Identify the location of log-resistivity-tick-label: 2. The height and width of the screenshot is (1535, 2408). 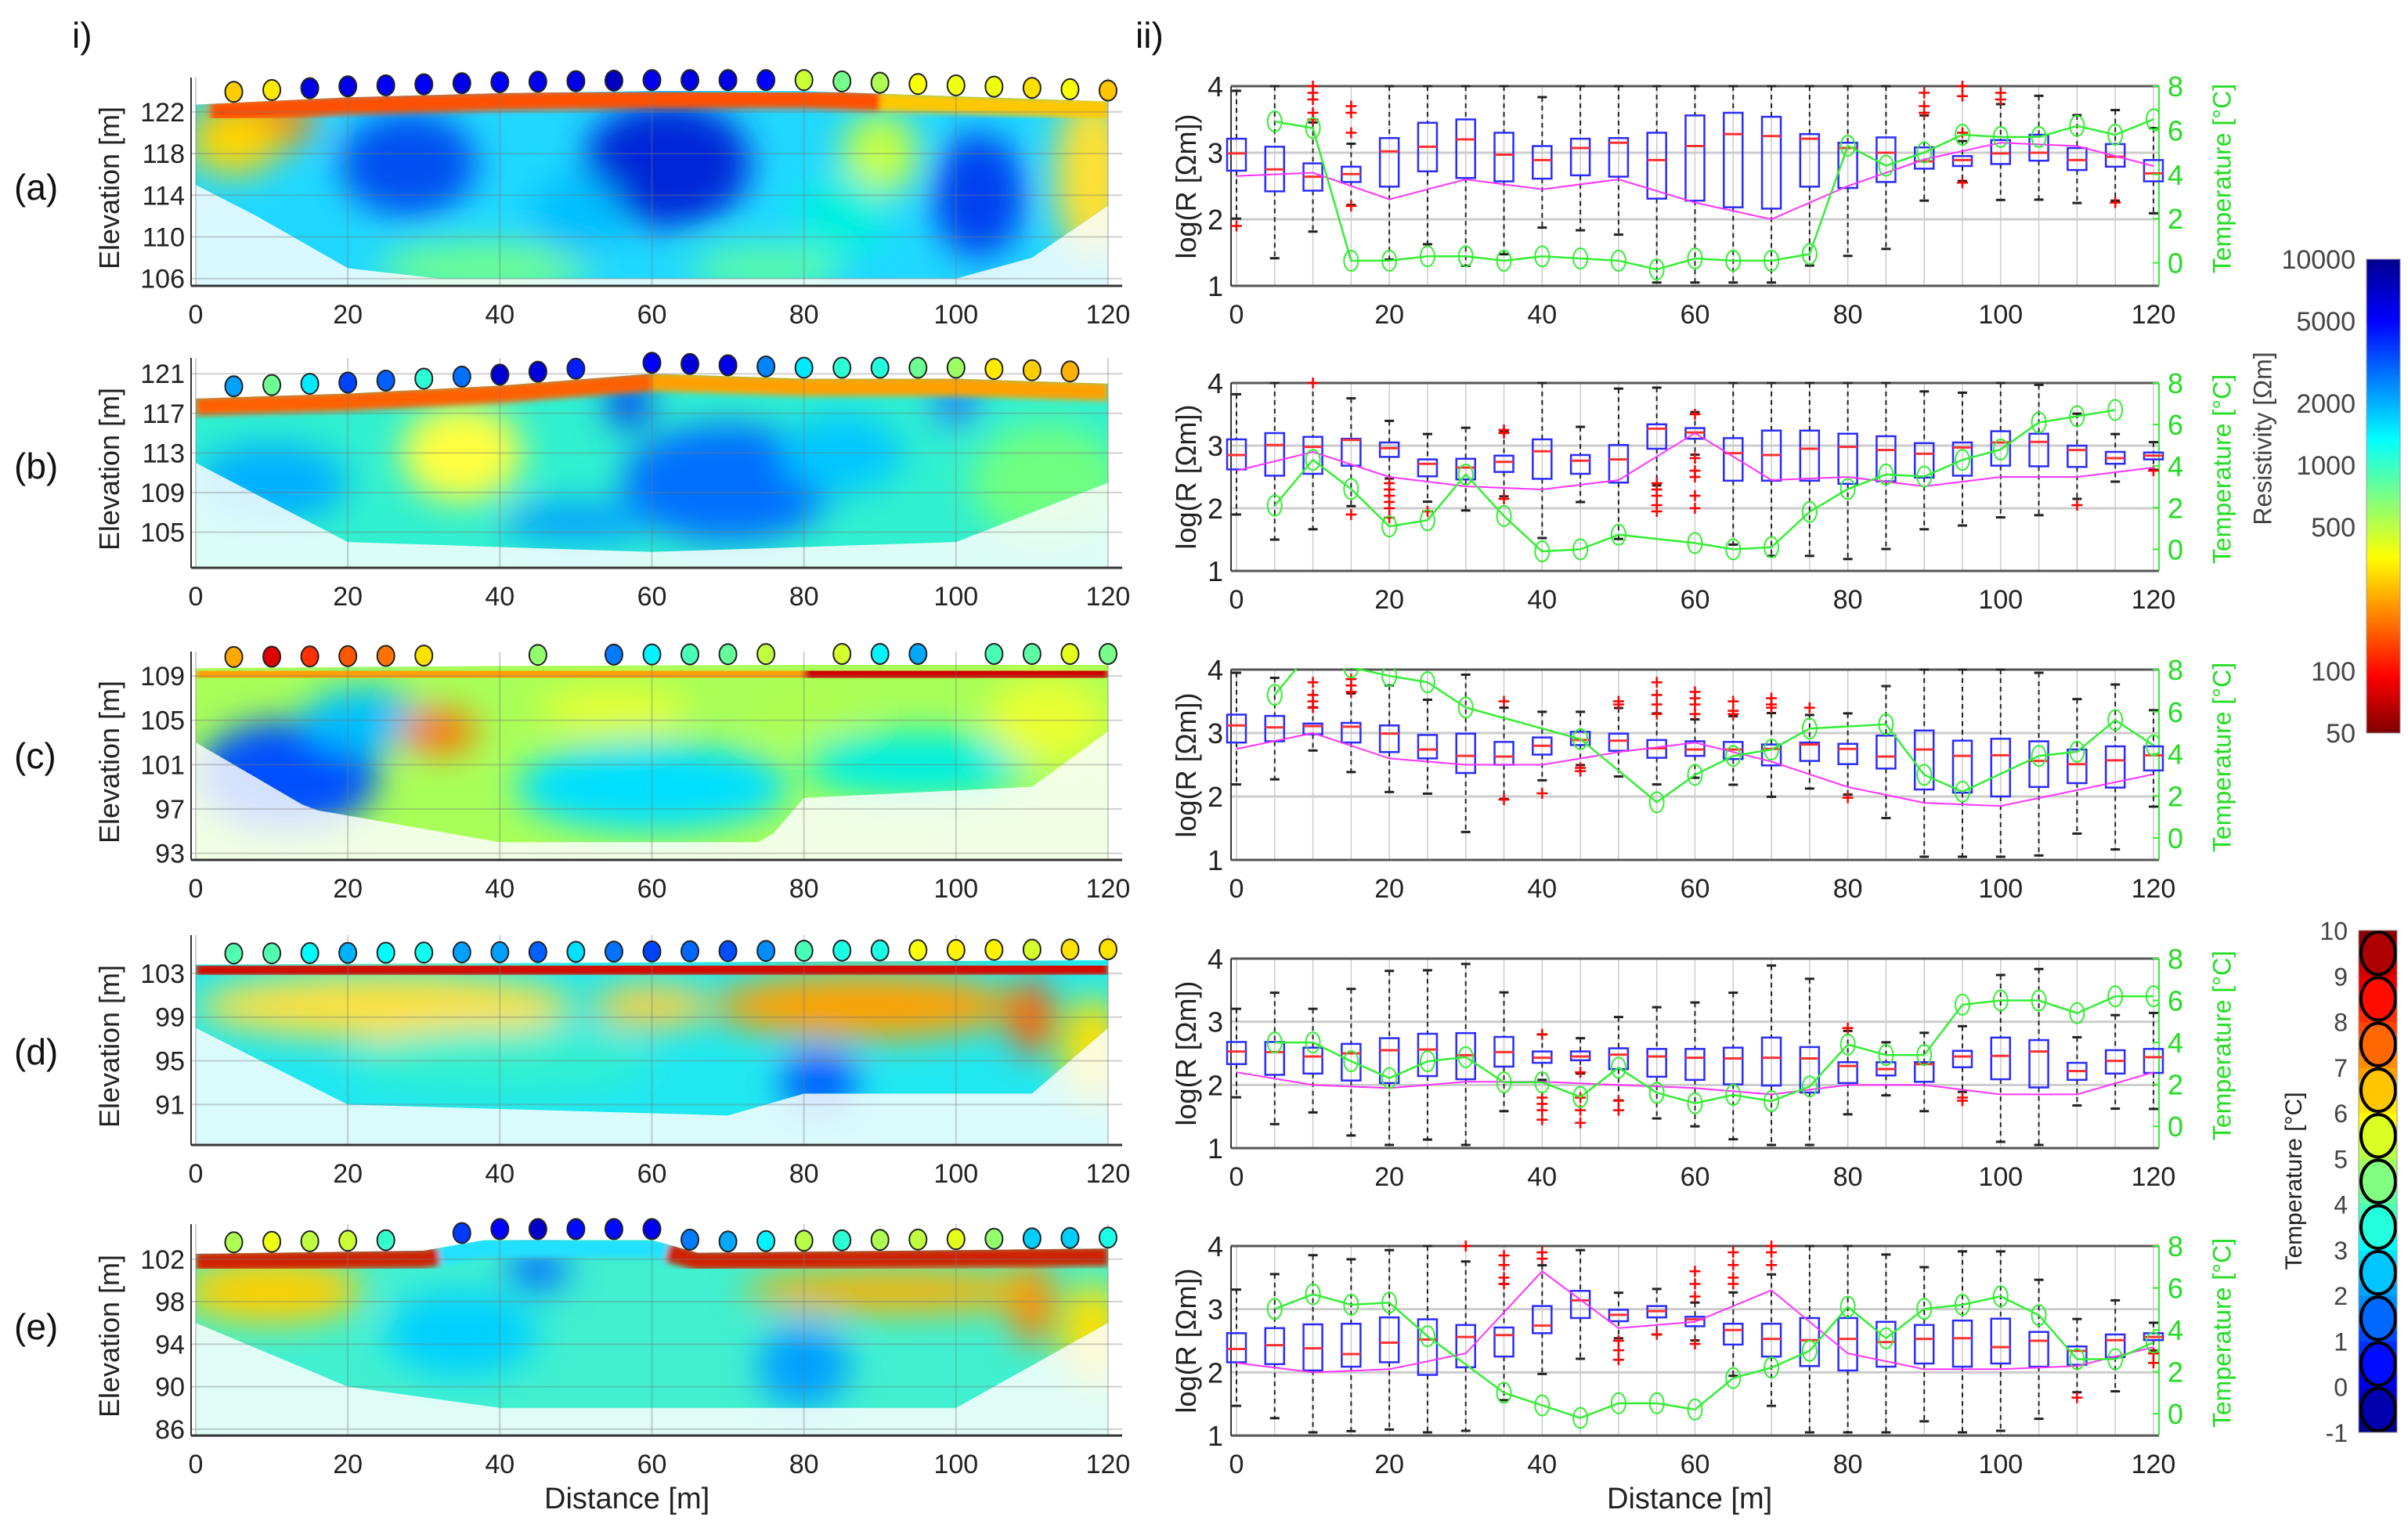
(1216, 1085).